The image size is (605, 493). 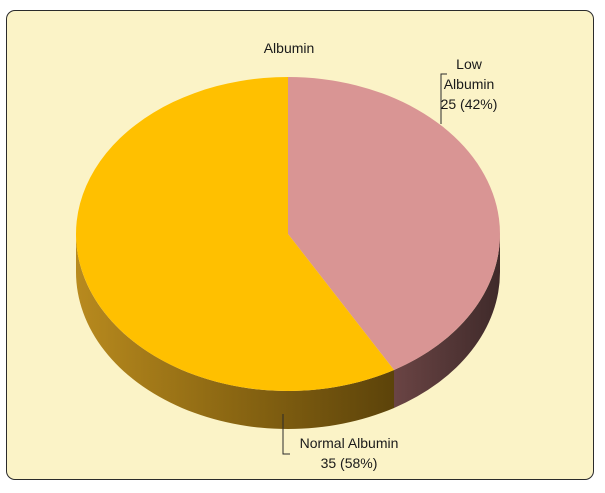 I want to click on data-label-normal-value: 35 (58%), so click(x=349, y=463).